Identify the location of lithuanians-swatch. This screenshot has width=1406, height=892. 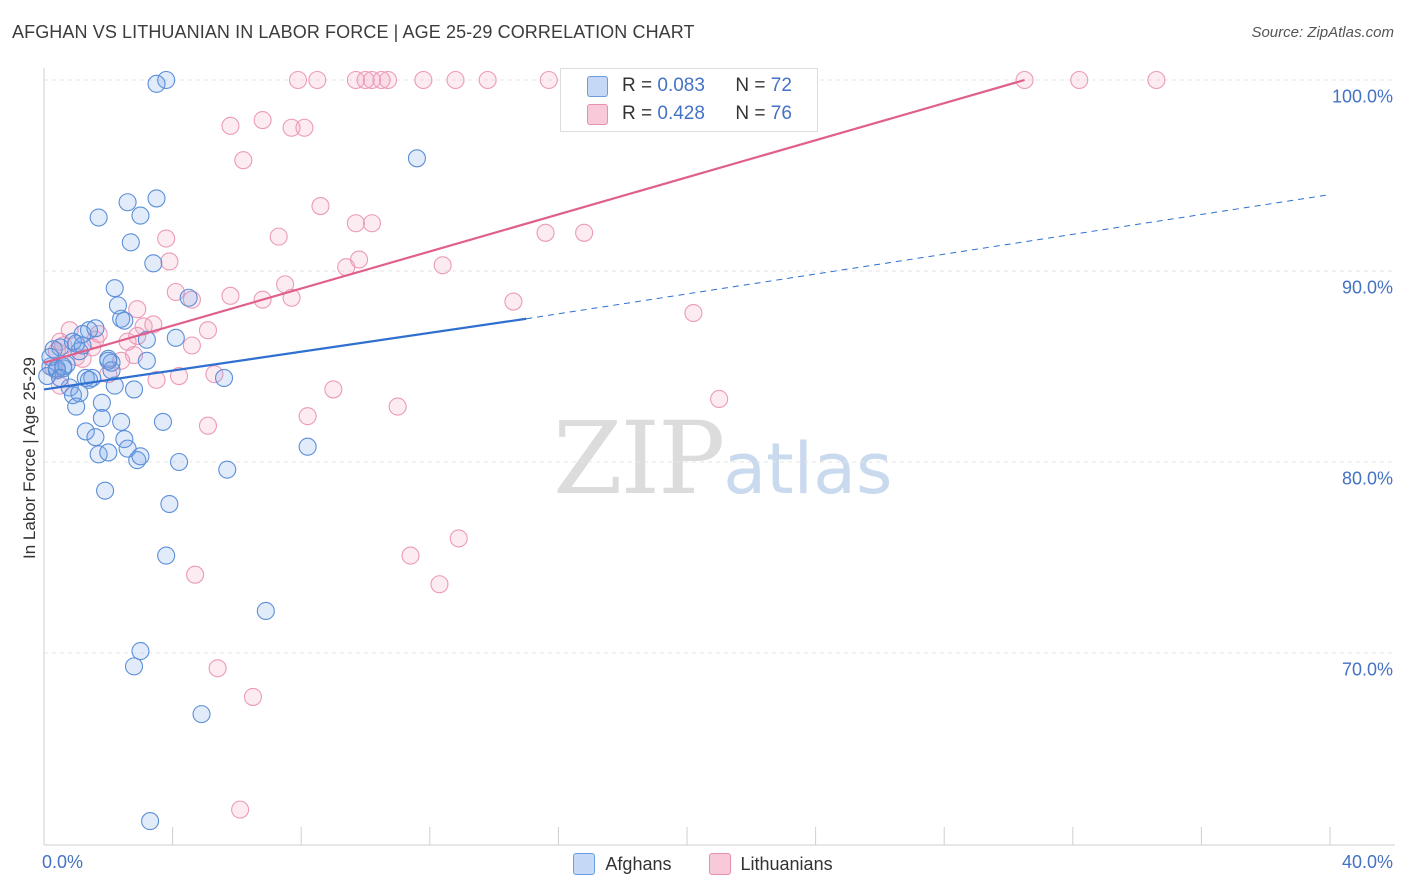
(597, 114).